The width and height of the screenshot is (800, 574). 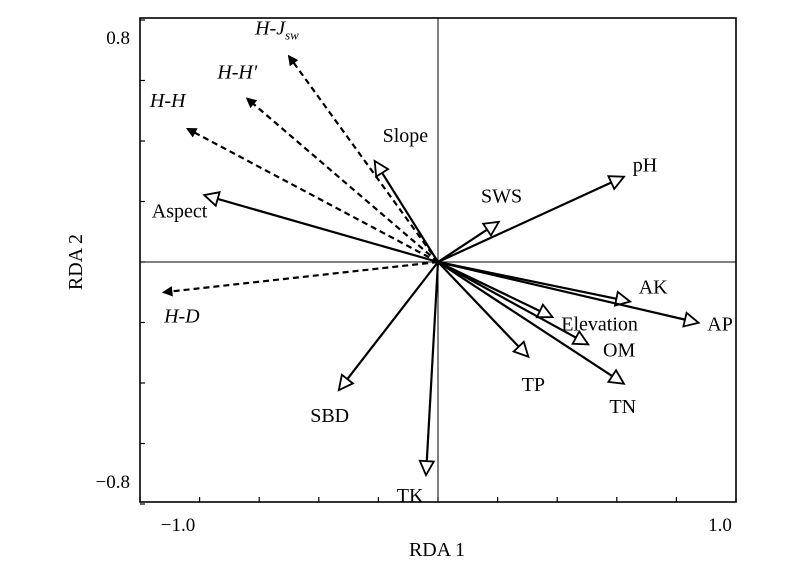 I want to click on explanatory-vector-sws, so click(x=469, y=241).